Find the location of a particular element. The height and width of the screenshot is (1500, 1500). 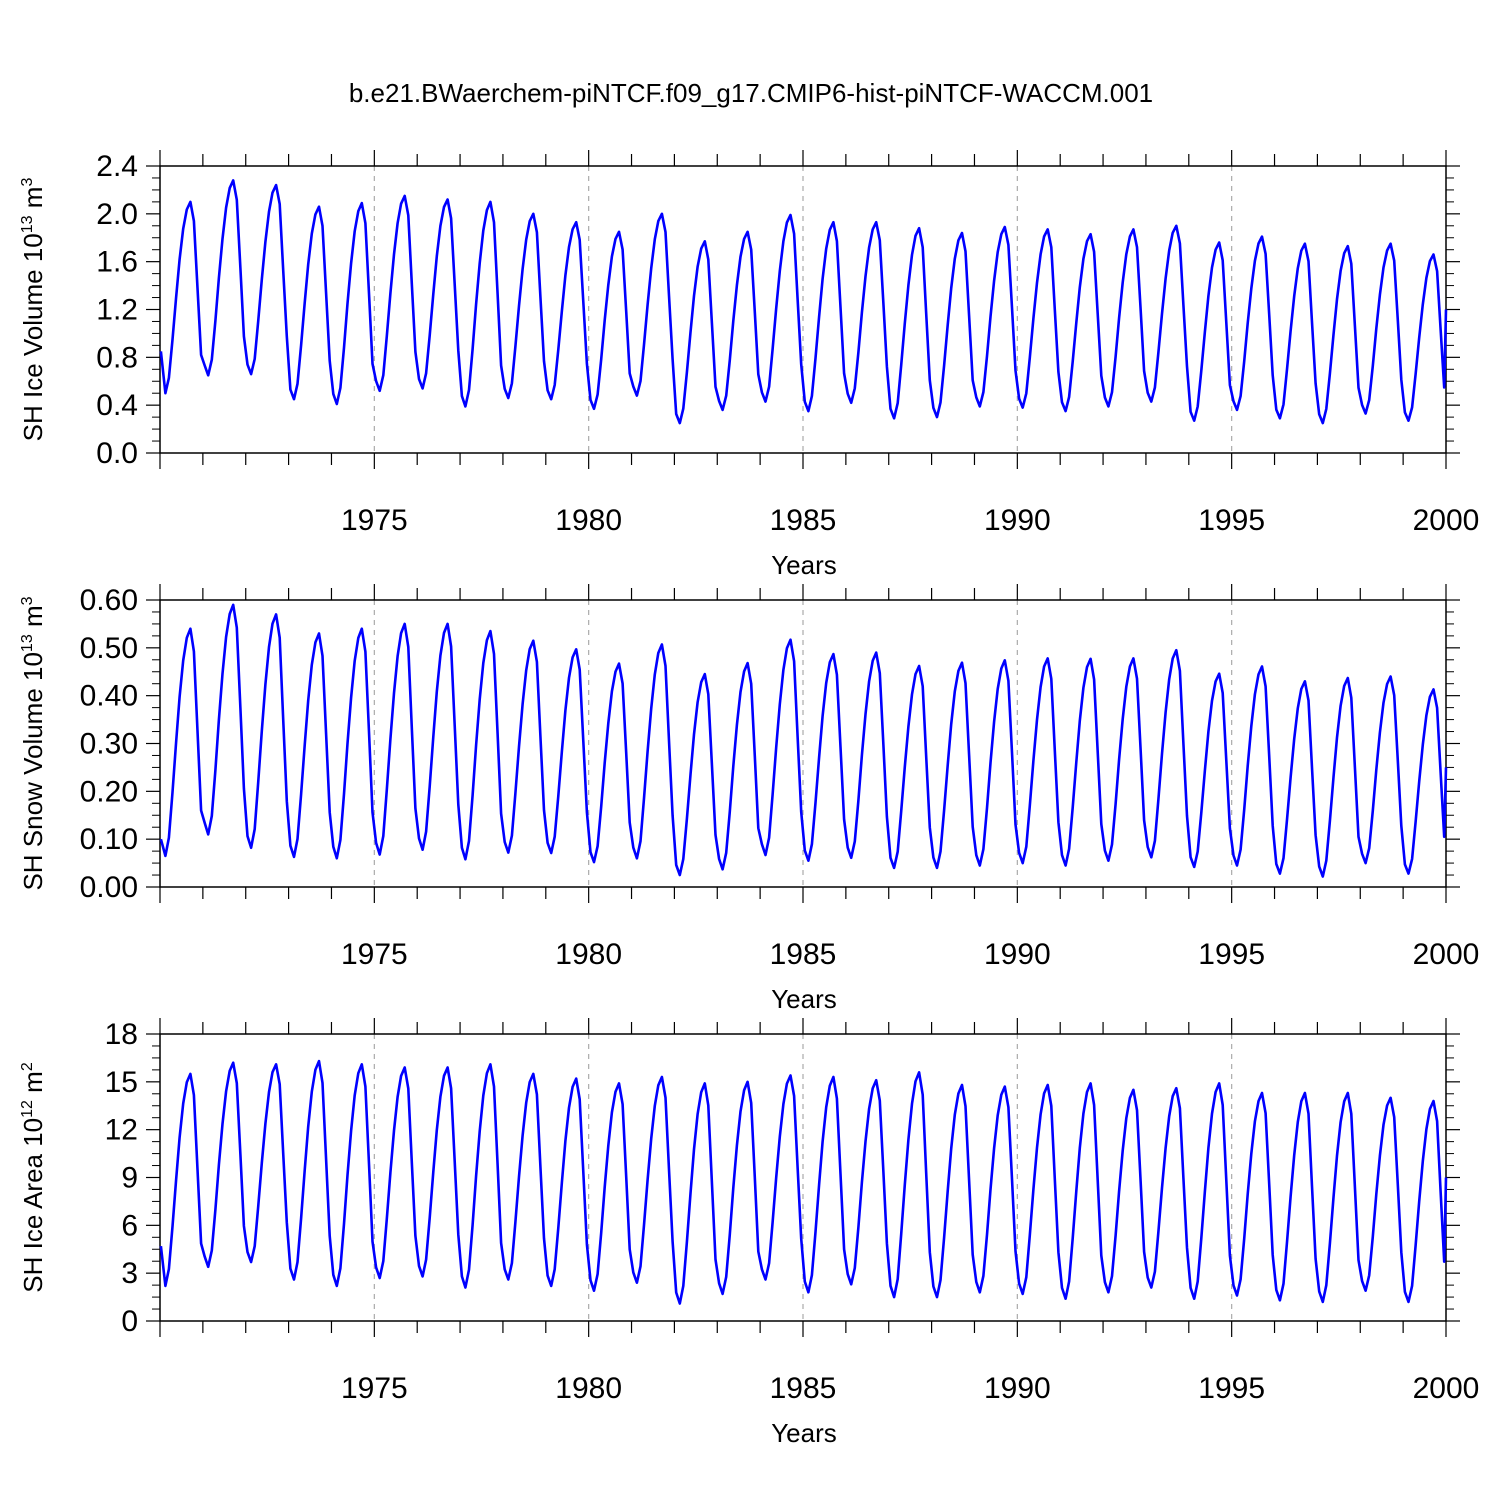

ice-volume-ytick-label: 1.6 is located at coordinates (117, 262).